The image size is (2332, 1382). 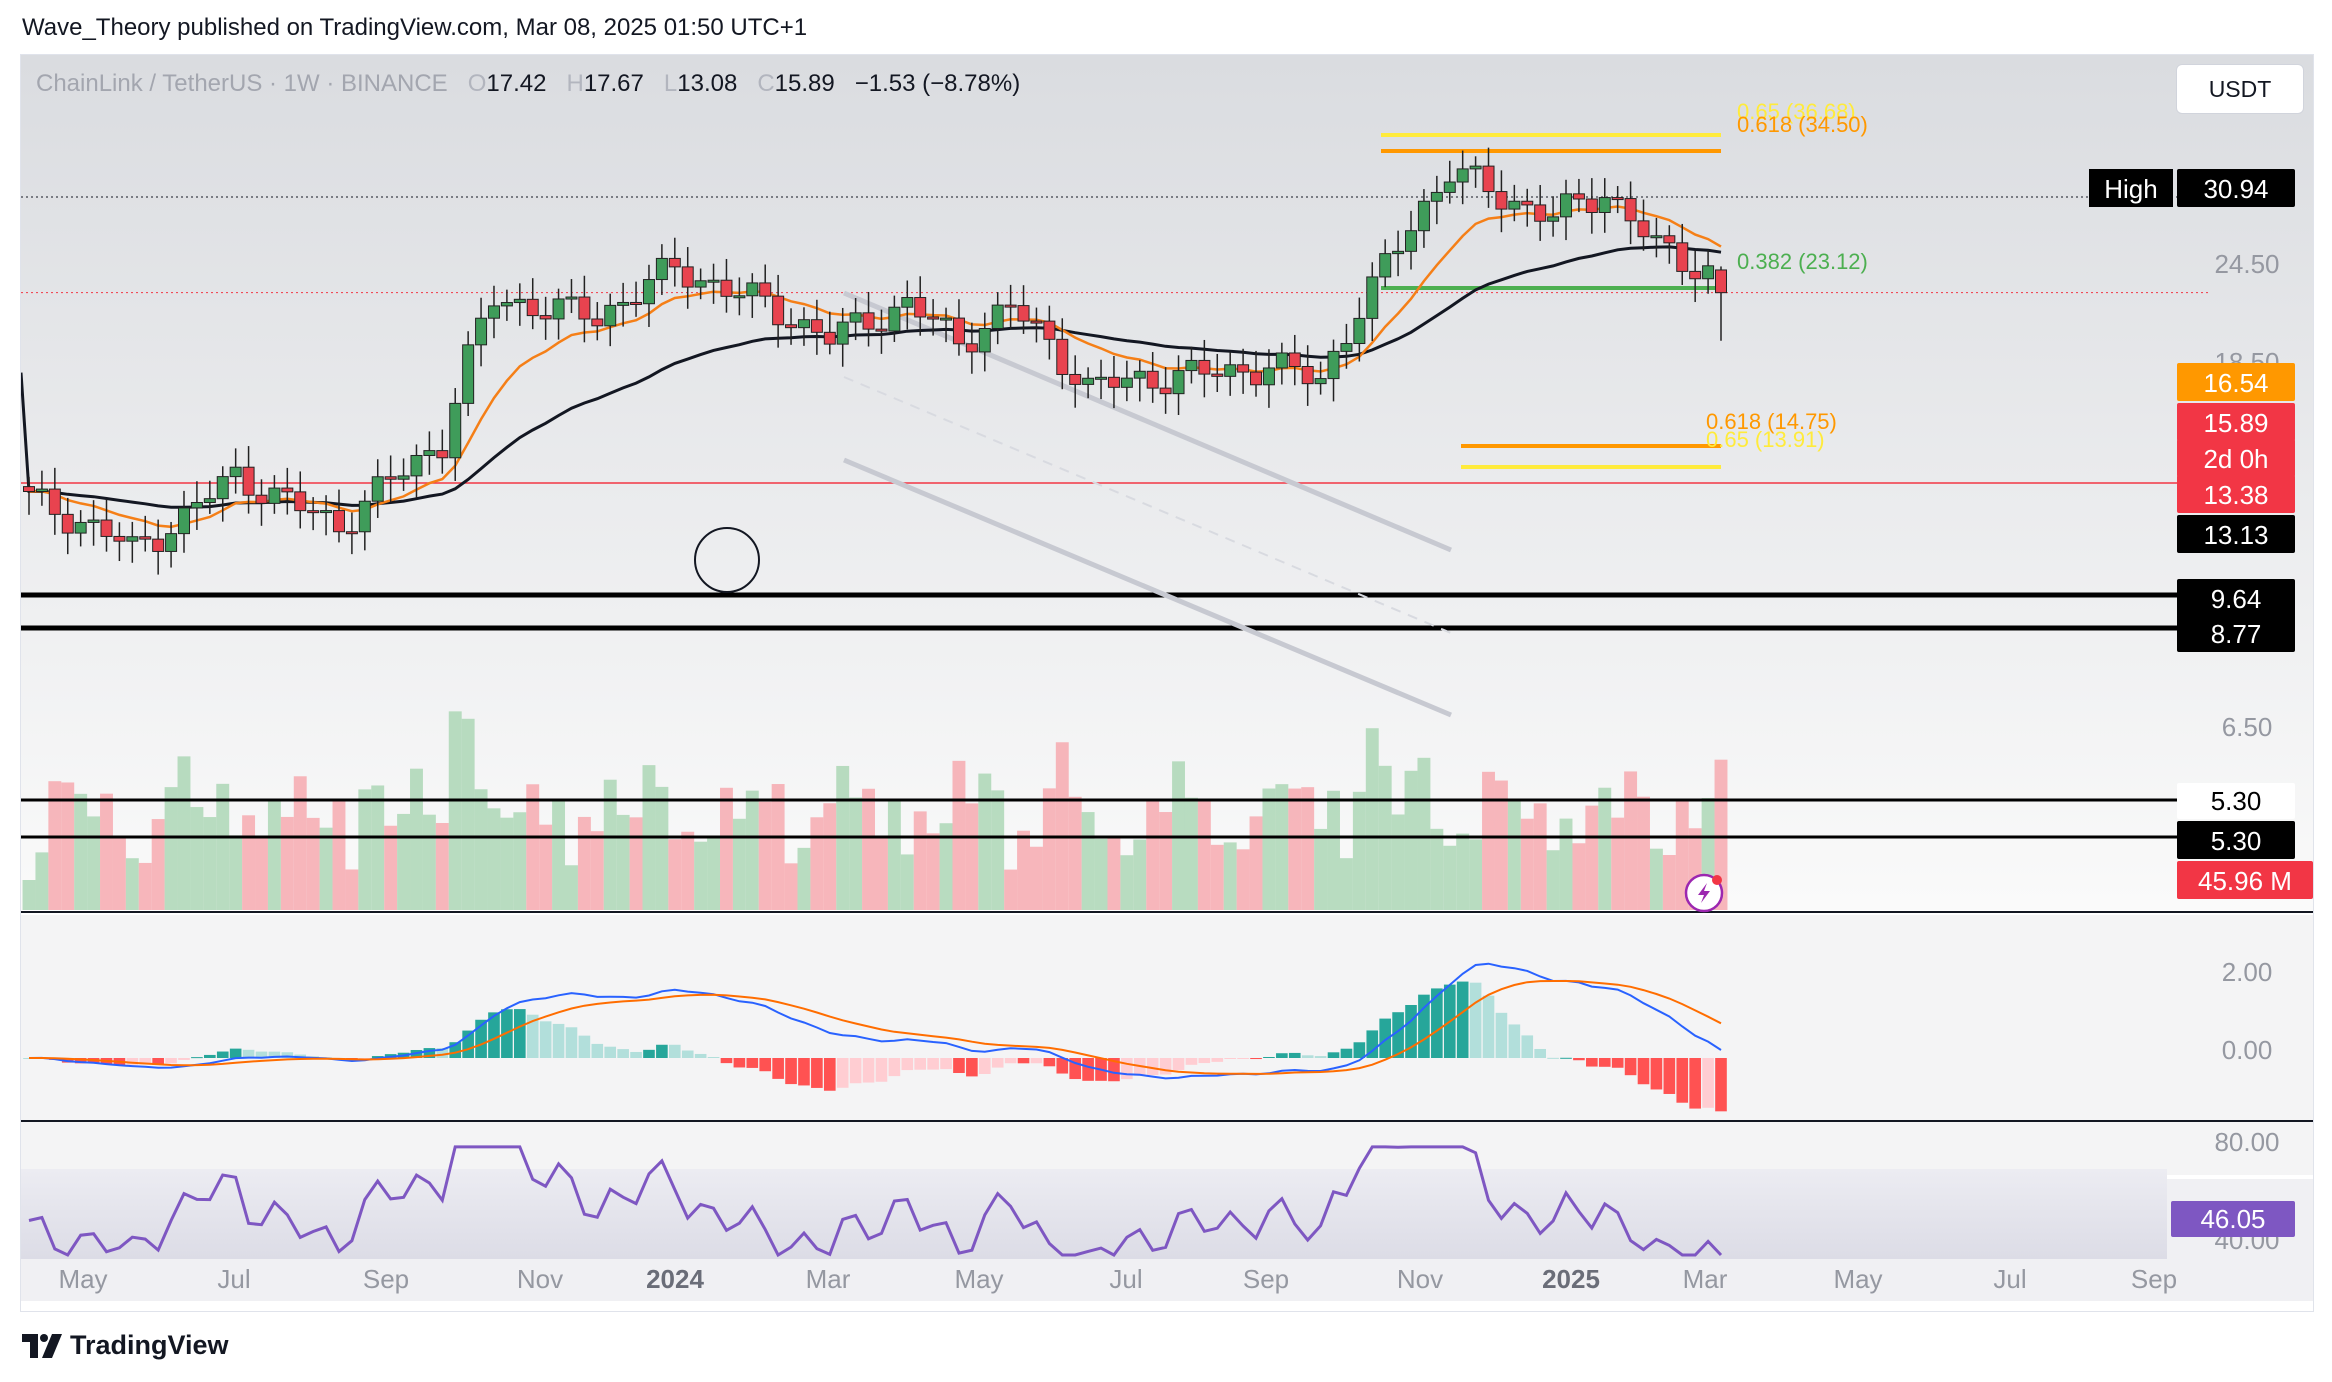 I want to click on flash-icon, so click(x=1704, y=893).